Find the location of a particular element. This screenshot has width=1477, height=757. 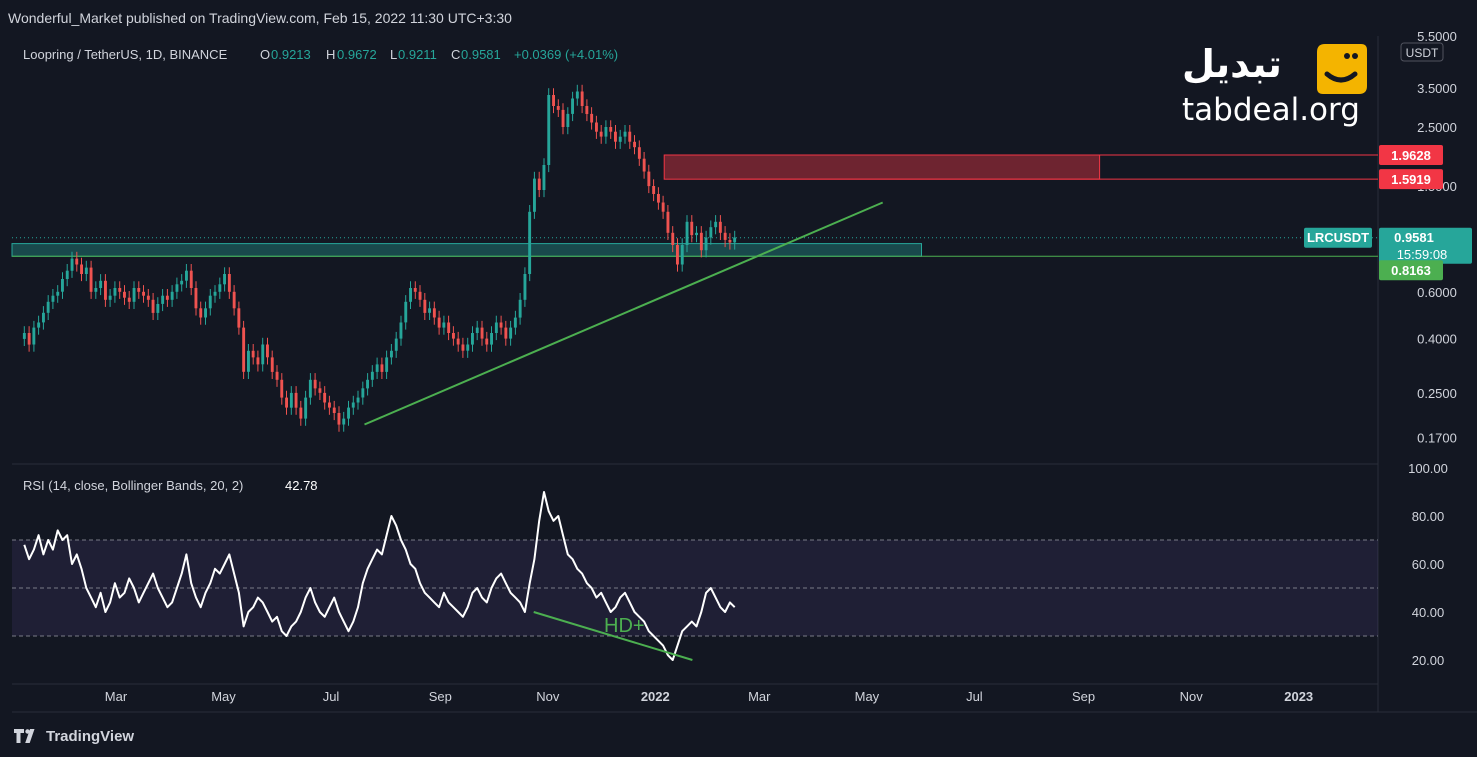

resistance-zone is located at coordinates (882, 167).